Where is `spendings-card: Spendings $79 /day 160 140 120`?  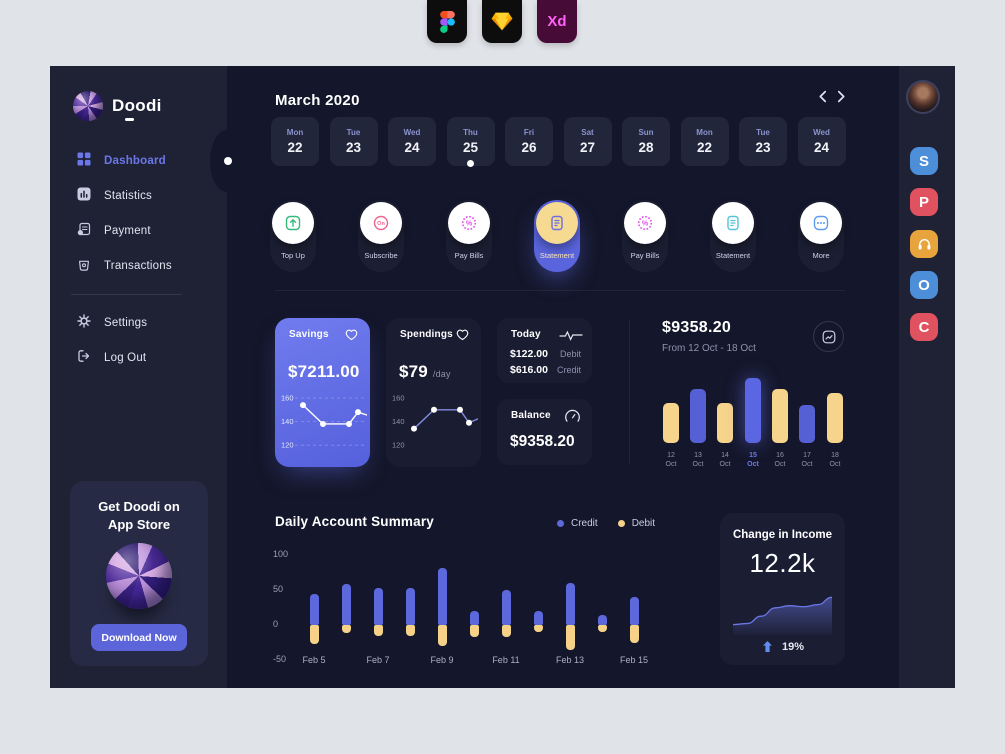
spendings-card: Spendings $79 /day 160 140 120 is located at coordinates (433, 392).